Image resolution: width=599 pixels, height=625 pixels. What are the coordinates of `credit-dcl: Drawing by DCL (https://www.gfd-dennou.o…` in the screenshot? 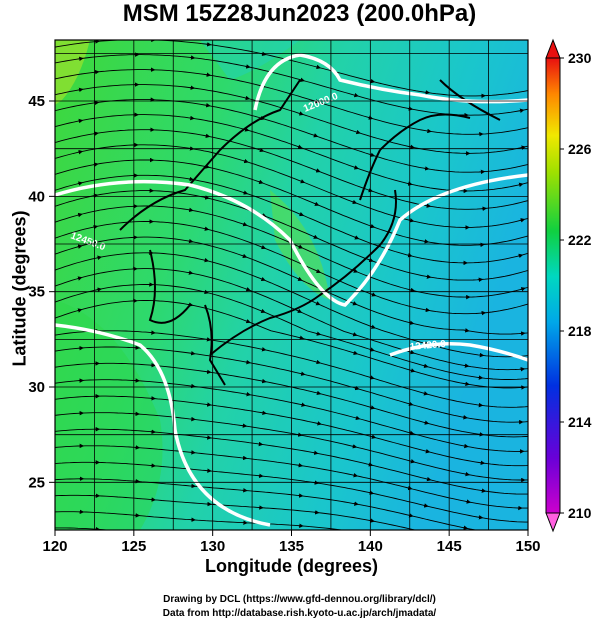 It's located at (299, 599).